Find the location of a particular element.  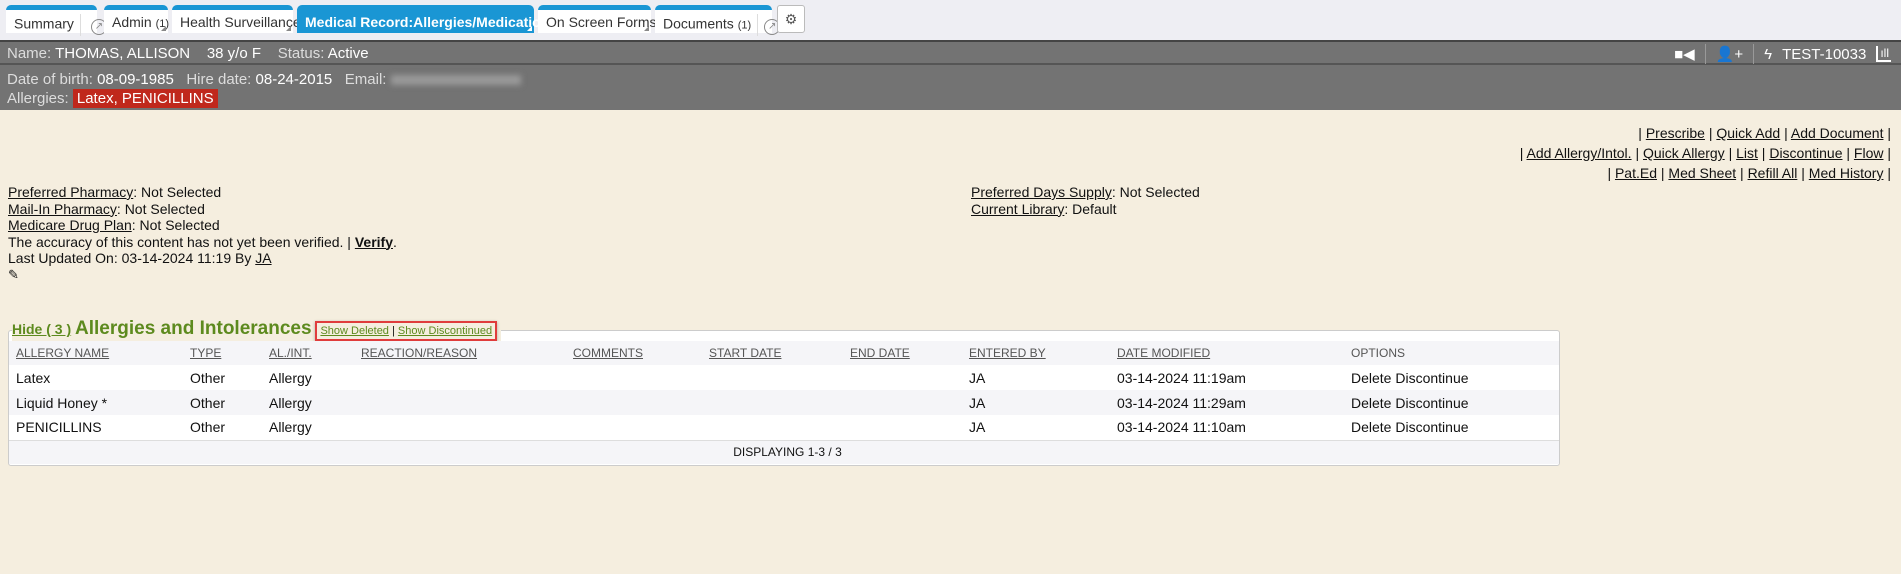

column-header: COMMENTS is located at coordinates (634, 353).